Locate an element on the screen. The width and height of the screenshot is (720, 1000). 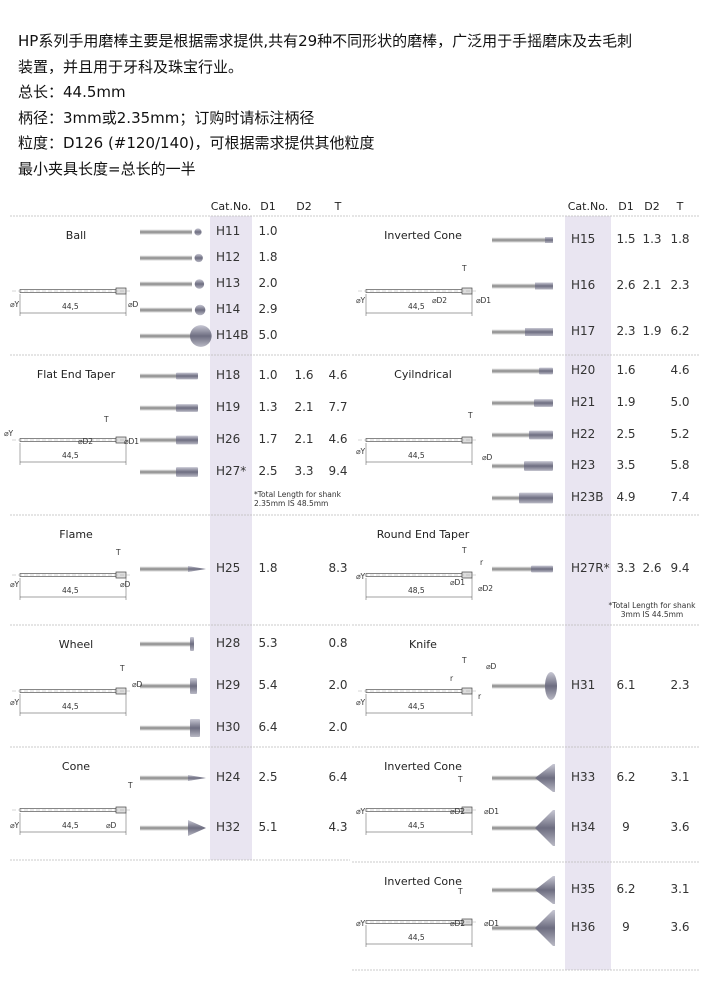
value-d1: 1.0 is located at coordinates (268, 375).